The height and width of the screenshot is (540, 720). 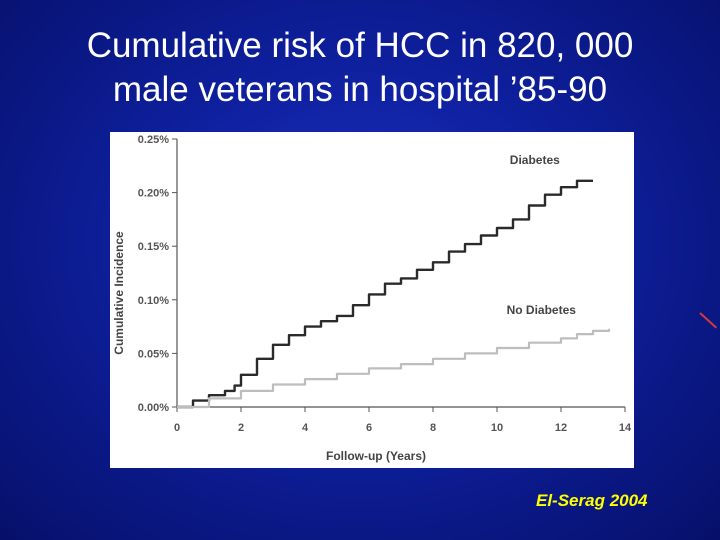 I want to click on series-label-diabetes: Diabetes, so click(x=535, y=160).